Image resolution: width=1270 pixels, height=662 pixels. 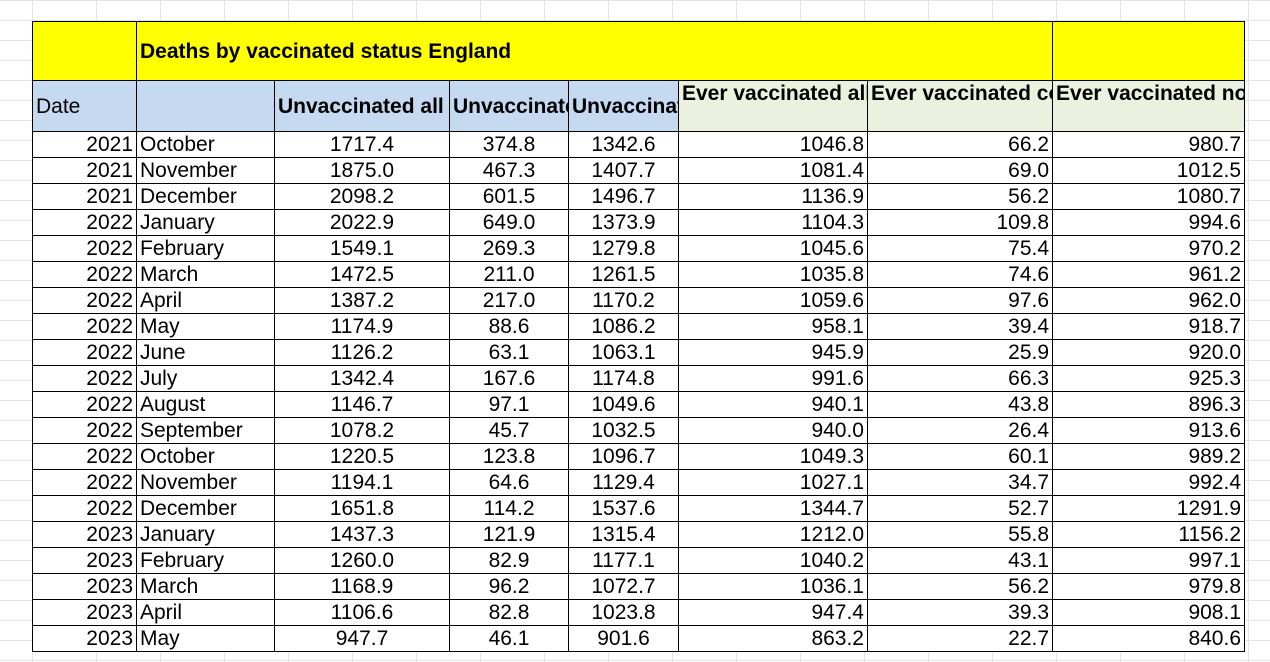 I want to click on cell-unvaccinated-non-covid: 1023.8, so click(x=623, y=612).